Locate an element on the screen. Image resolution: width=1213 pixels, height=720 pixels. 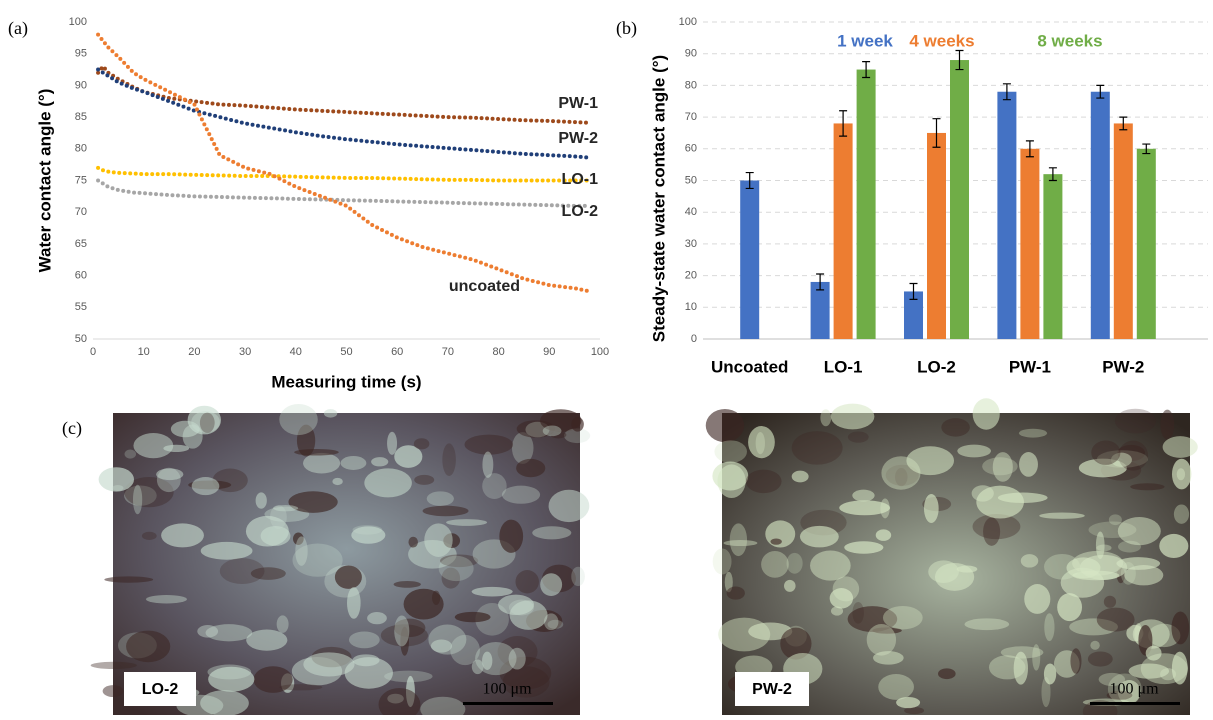
y-tick-label: 0 is located at coordinates (694, 339).